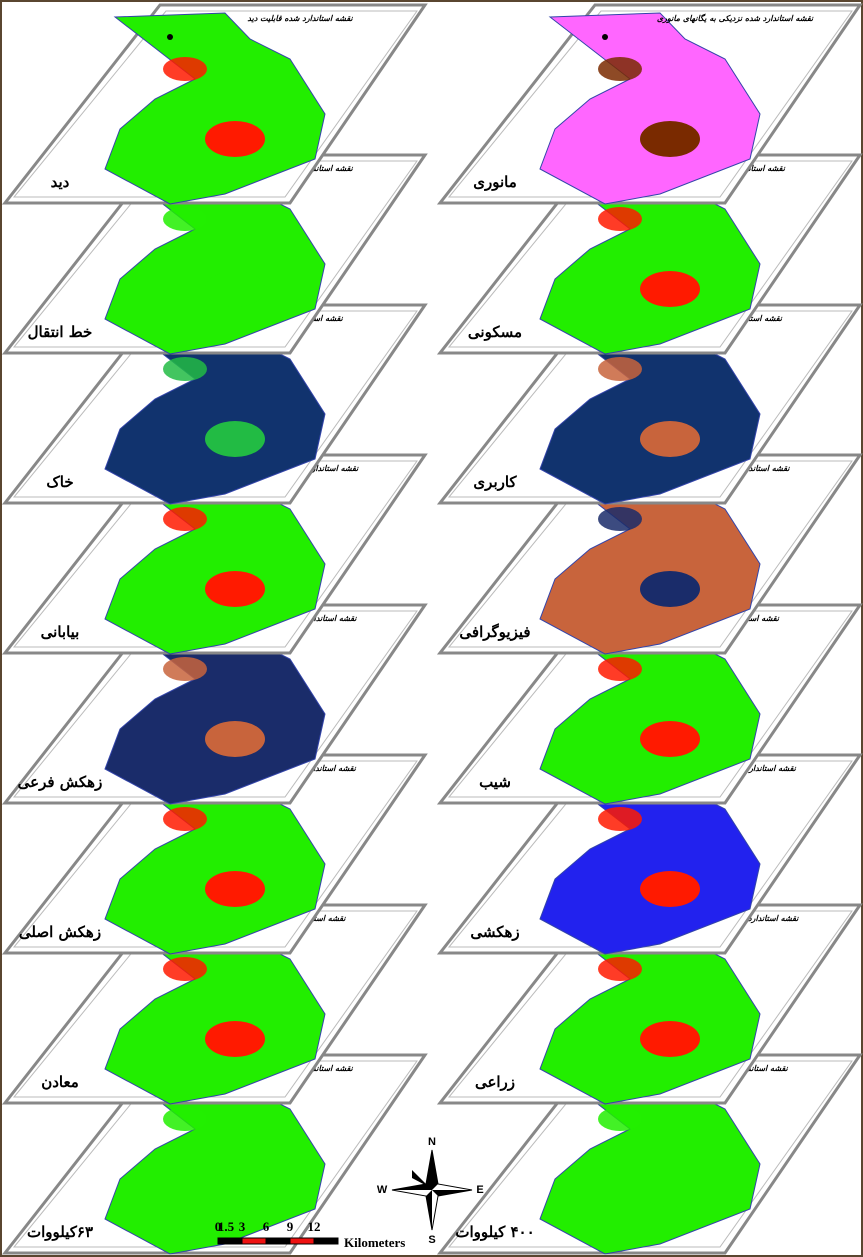  Describe the element at coordinates (266, 1226) in the screenshot. I see `scale-label: 6` at that location.